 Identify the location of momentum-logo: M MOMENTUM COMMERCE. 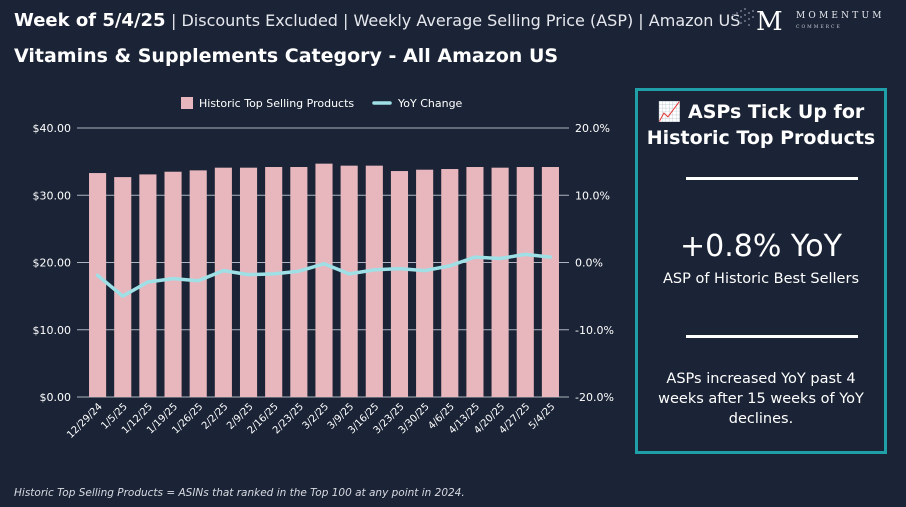
(817, 20).